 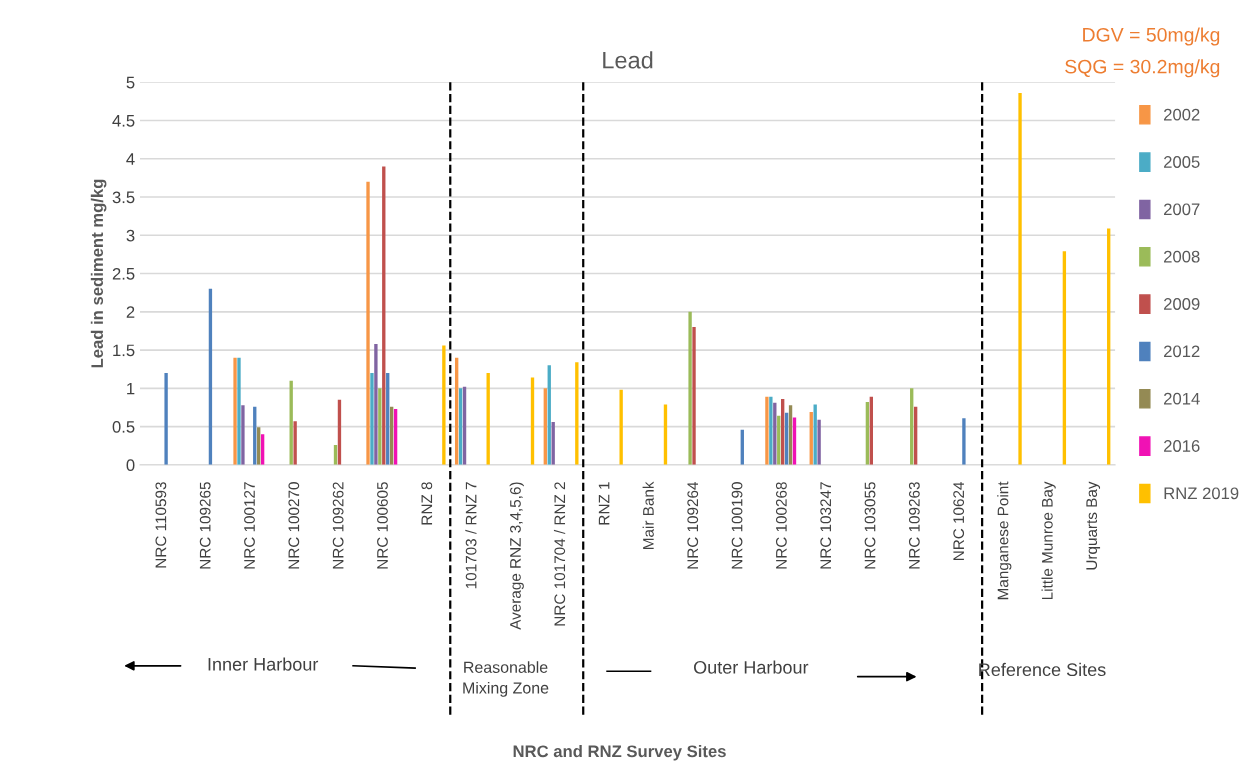 I want to click on x-tick-label: Little Munroe Bay, so click(x=1048, y=540).